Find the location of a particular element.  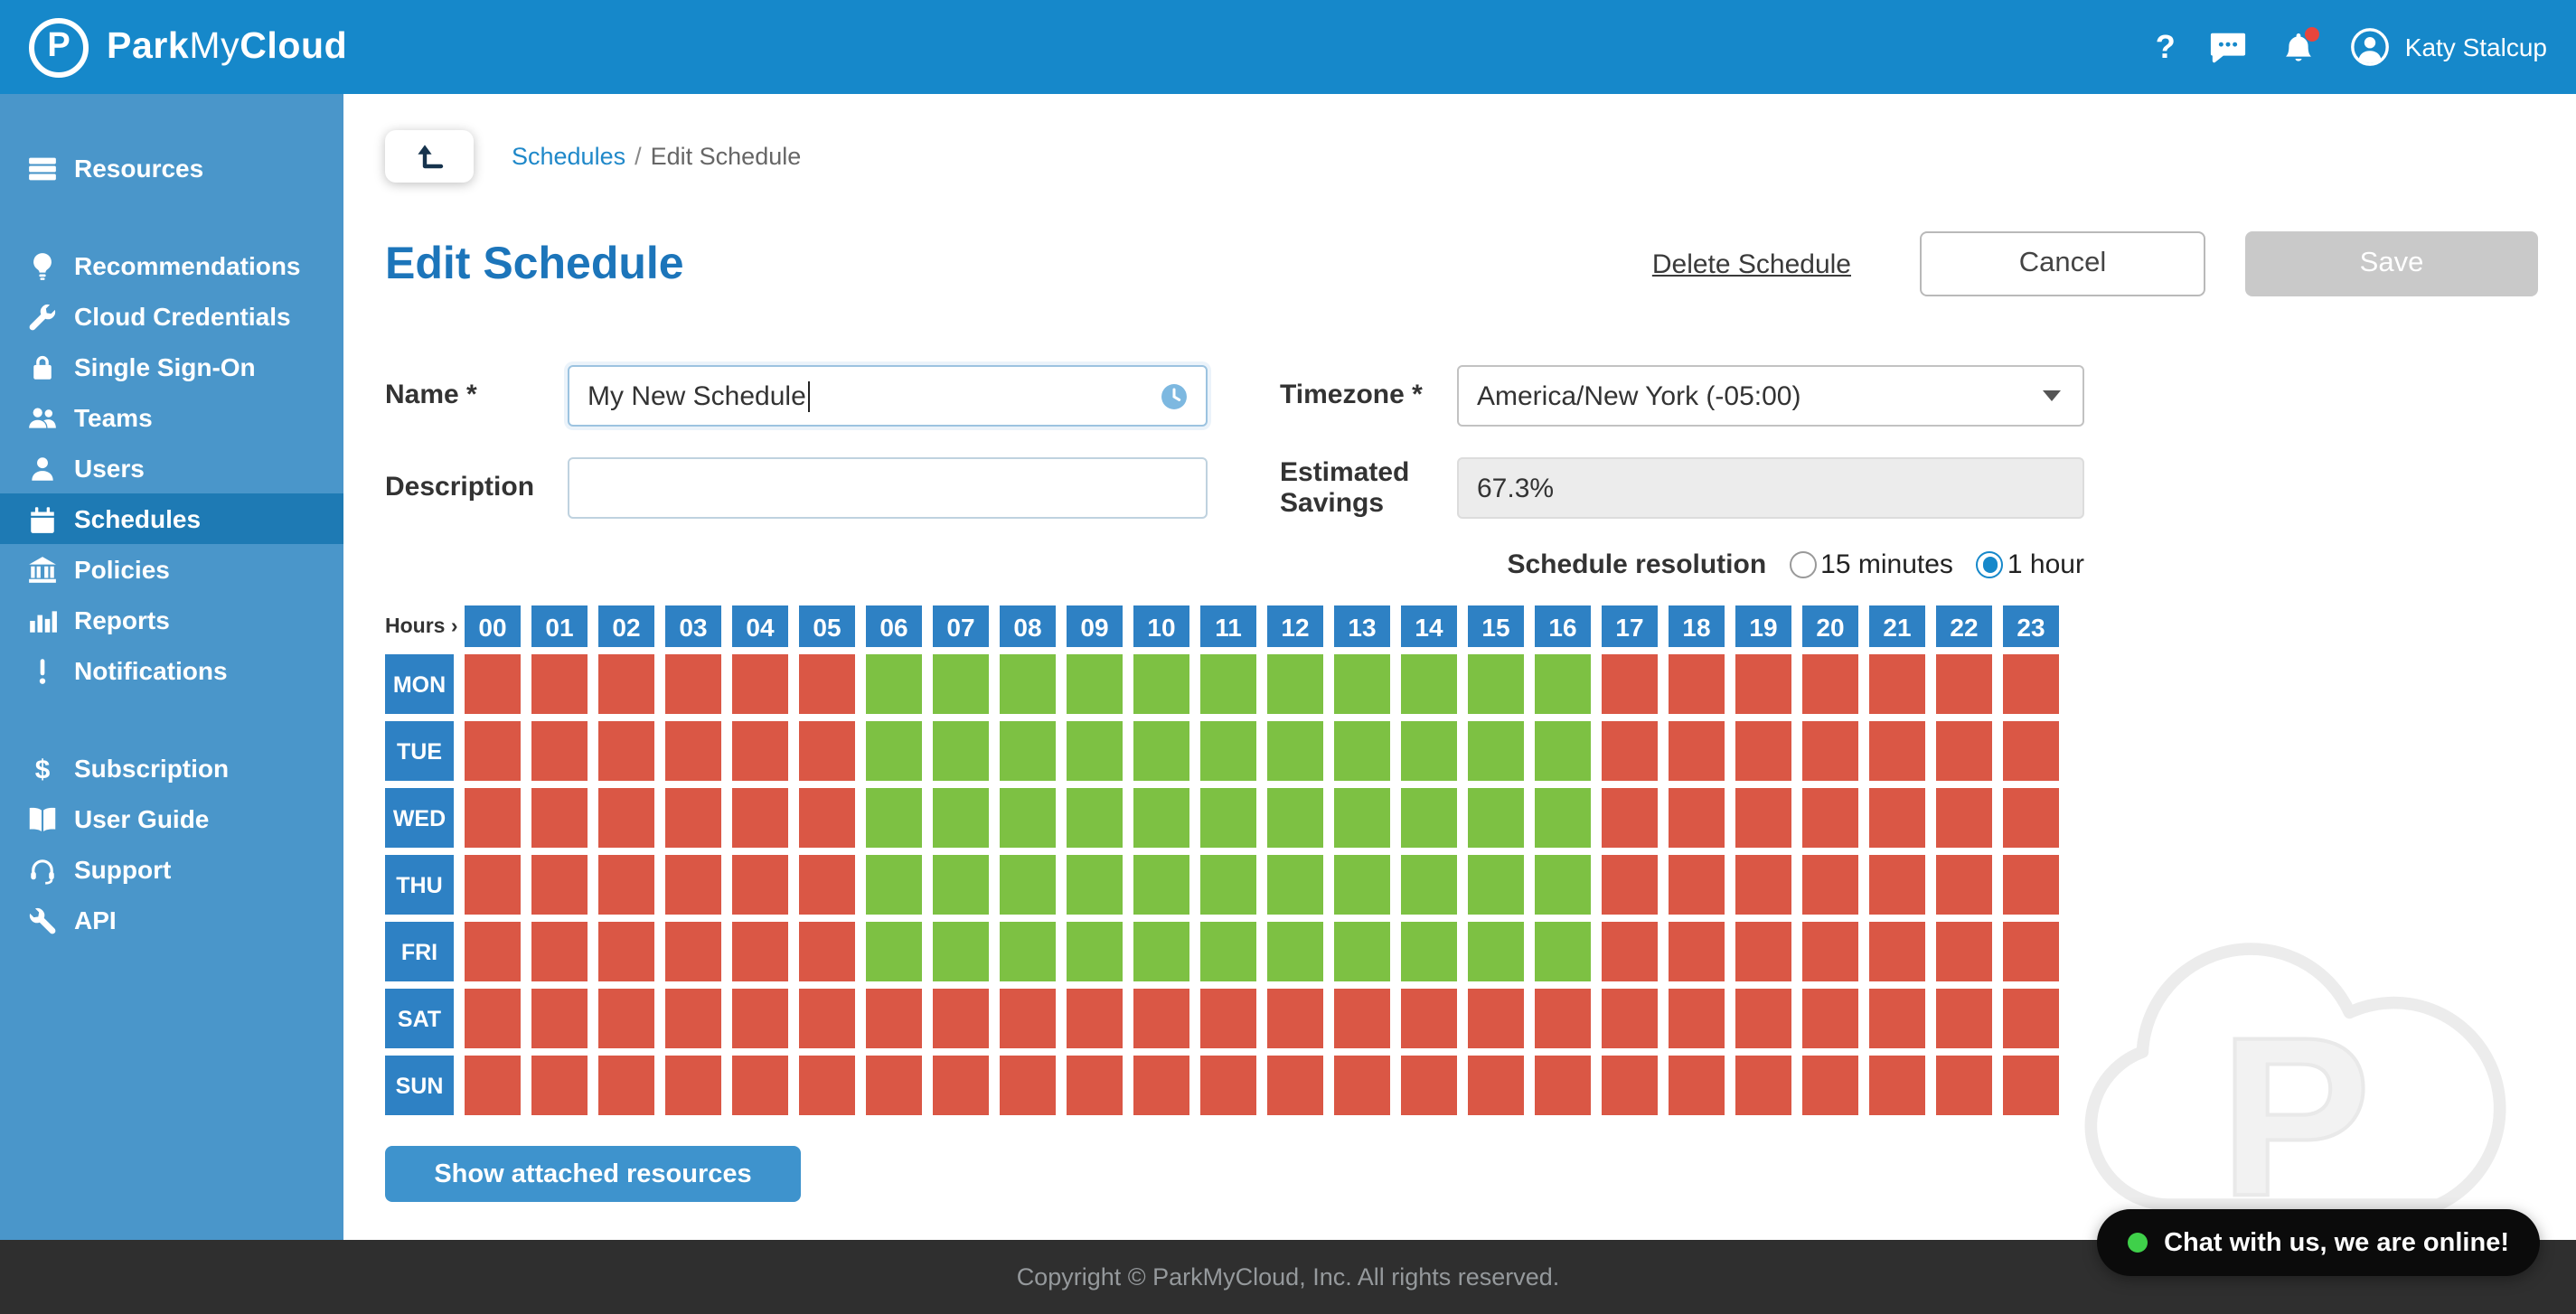

hour-header-17: 17 is located at coordinates (1630, 626).